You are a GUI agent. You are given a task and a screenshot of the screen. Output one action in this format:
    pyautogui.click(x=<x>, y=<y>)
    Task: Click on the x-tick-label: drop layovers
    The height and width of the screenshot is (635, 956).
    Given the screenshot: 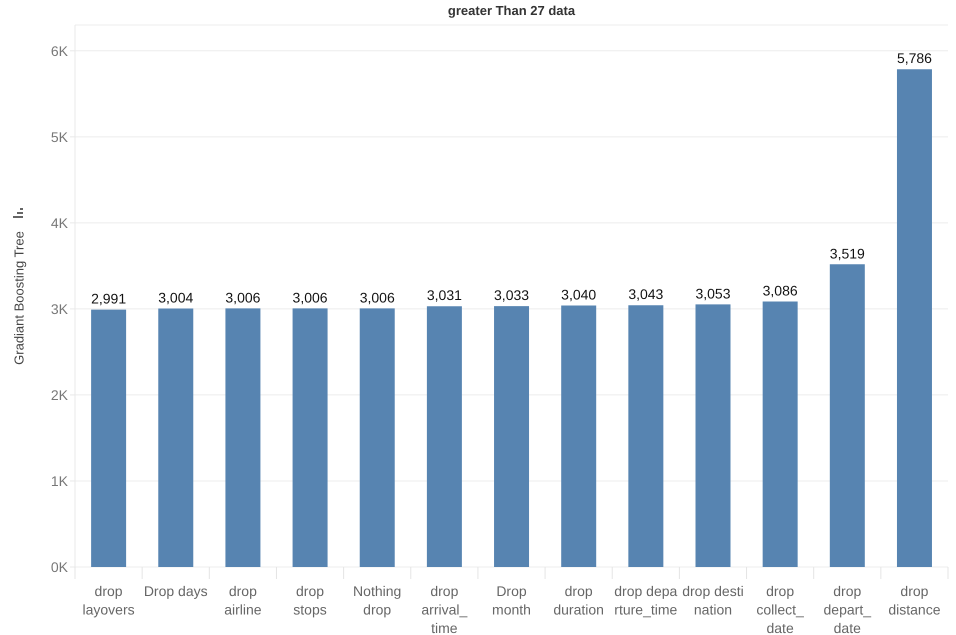 What is the action you would take?
    pyautogui.click(x=108, y=600)
    